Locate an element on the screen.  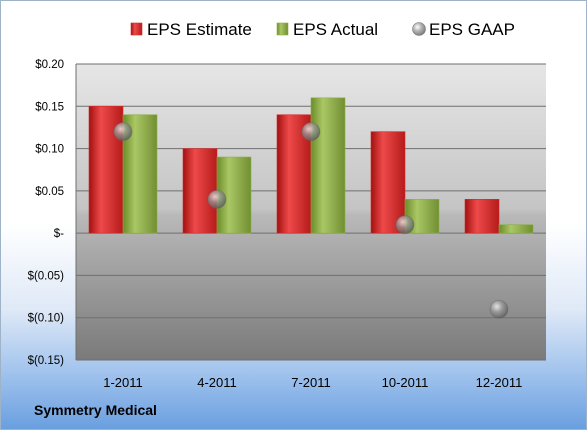
legend-estimate: EPS Estimate is located at coordinates (191, 29).